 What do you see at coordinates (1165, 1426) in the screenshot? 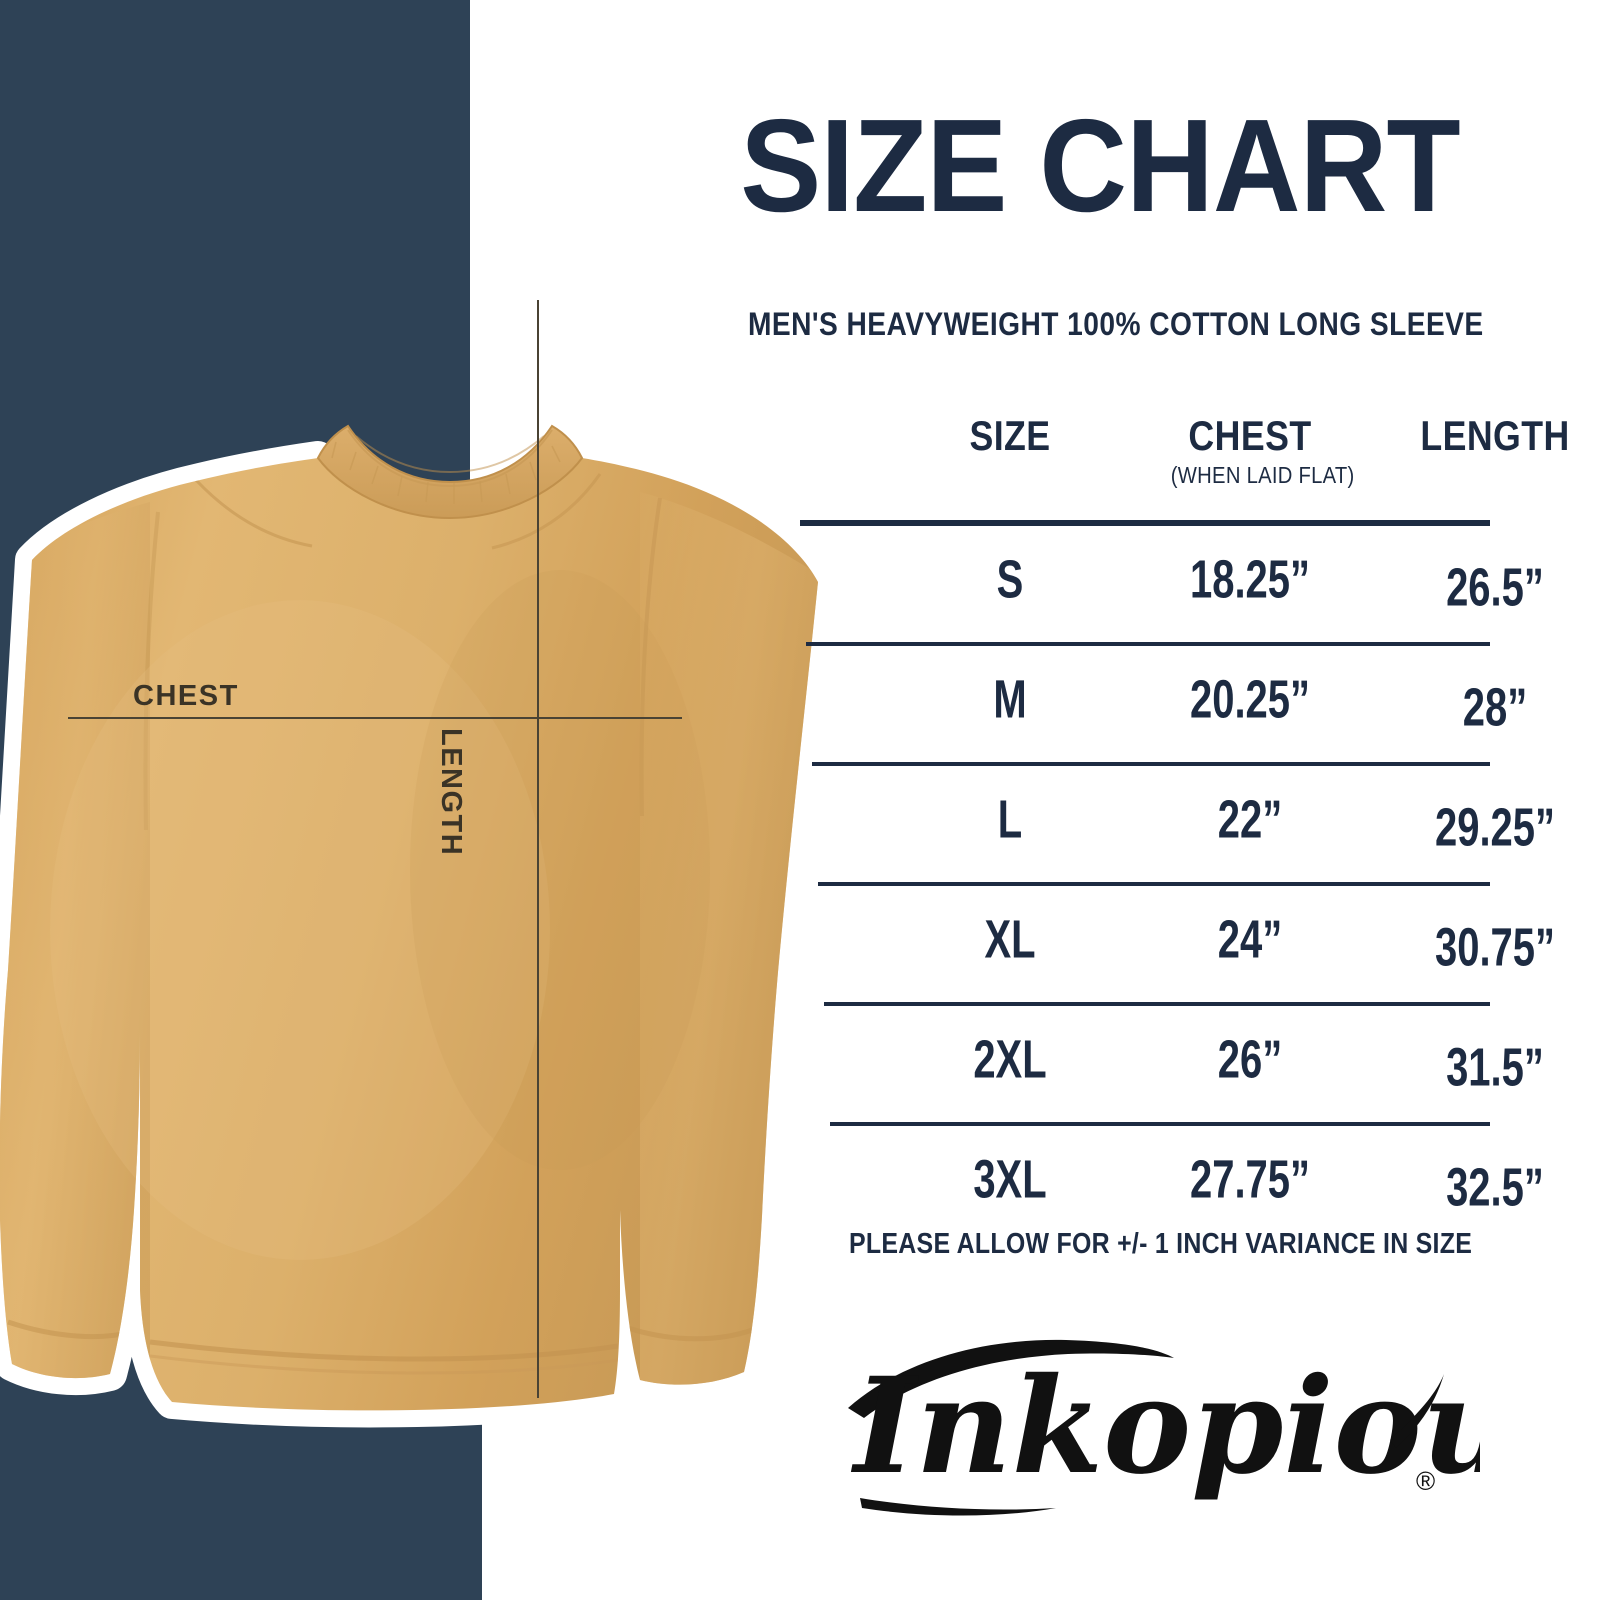
I see `brand-wordmark: Inkopious` at bounding box center [1165, 1426].